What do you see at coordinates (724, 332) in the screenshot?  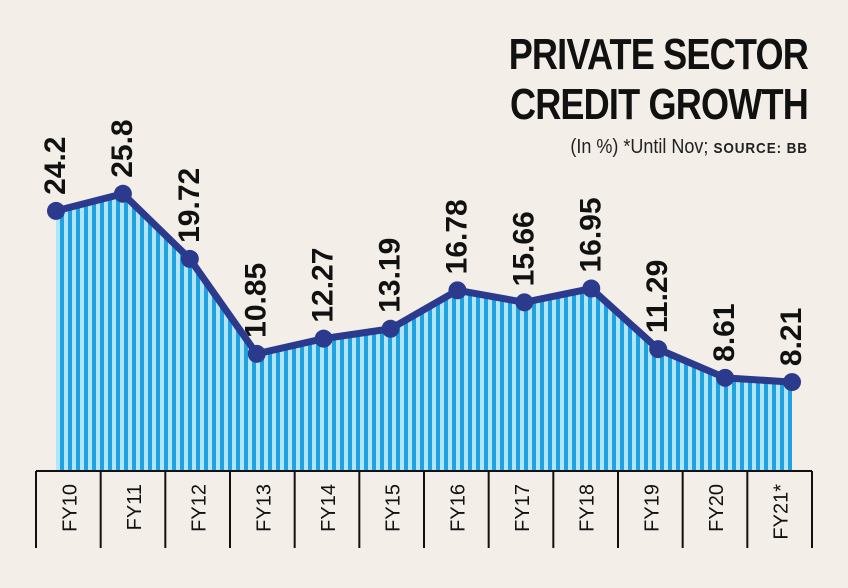 I see `data-label: 8.61` at bounding box center [724, 332].